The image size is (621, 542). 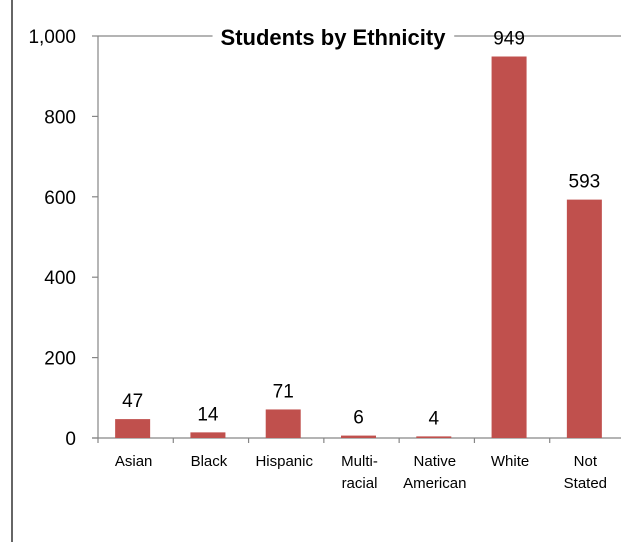 What do you see at coordinates (509, 39) in the screenshot?
I see `data-label: 949` at bounding box center [509, 39].